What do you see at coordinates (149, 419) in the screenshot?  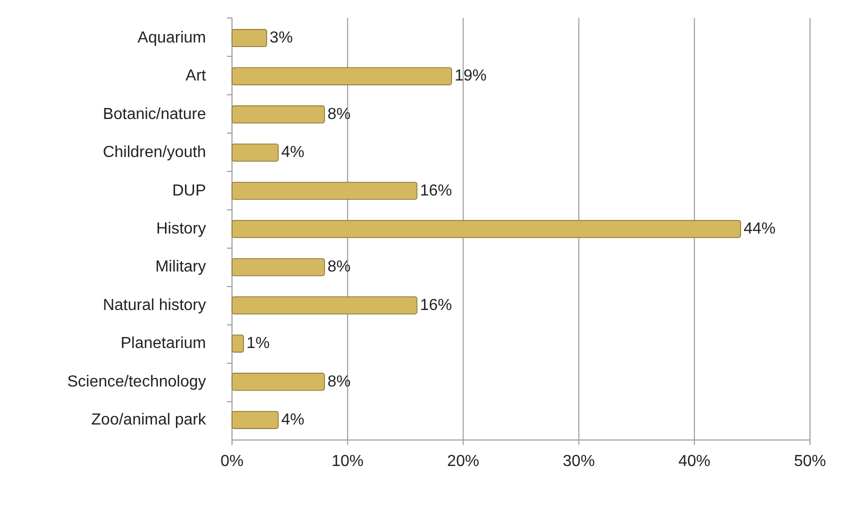 I see `y-tick-label: Zoo/animal park` at bounding box center [149, 419].